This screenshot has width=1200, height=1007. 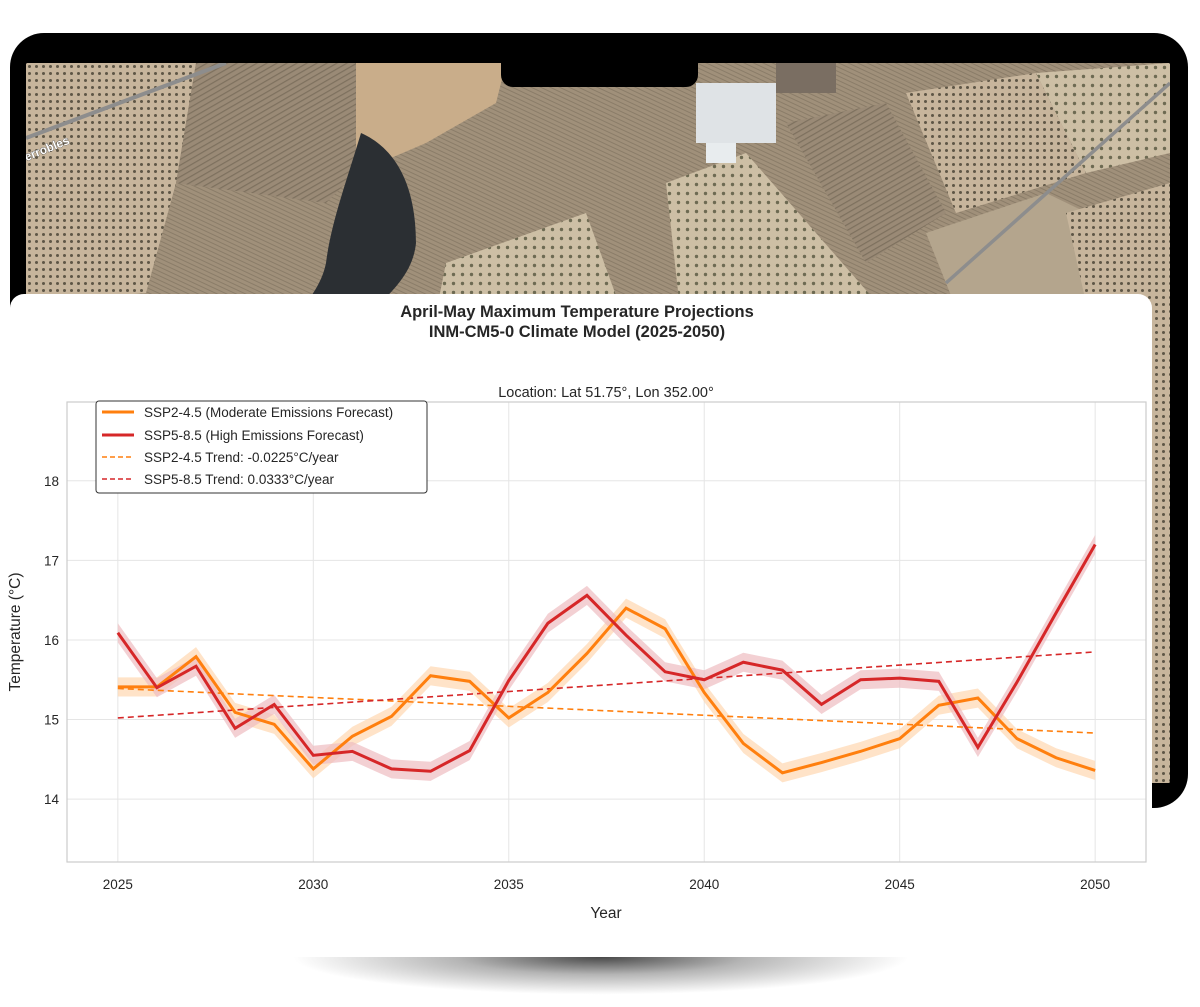 What do you see at coordinates (239, 479) in the screenshot?
I see `legend-label-ssp585-trend: SSP5-8.5 Trend: 0.0333°C/year` at bounding box center [239, 479].